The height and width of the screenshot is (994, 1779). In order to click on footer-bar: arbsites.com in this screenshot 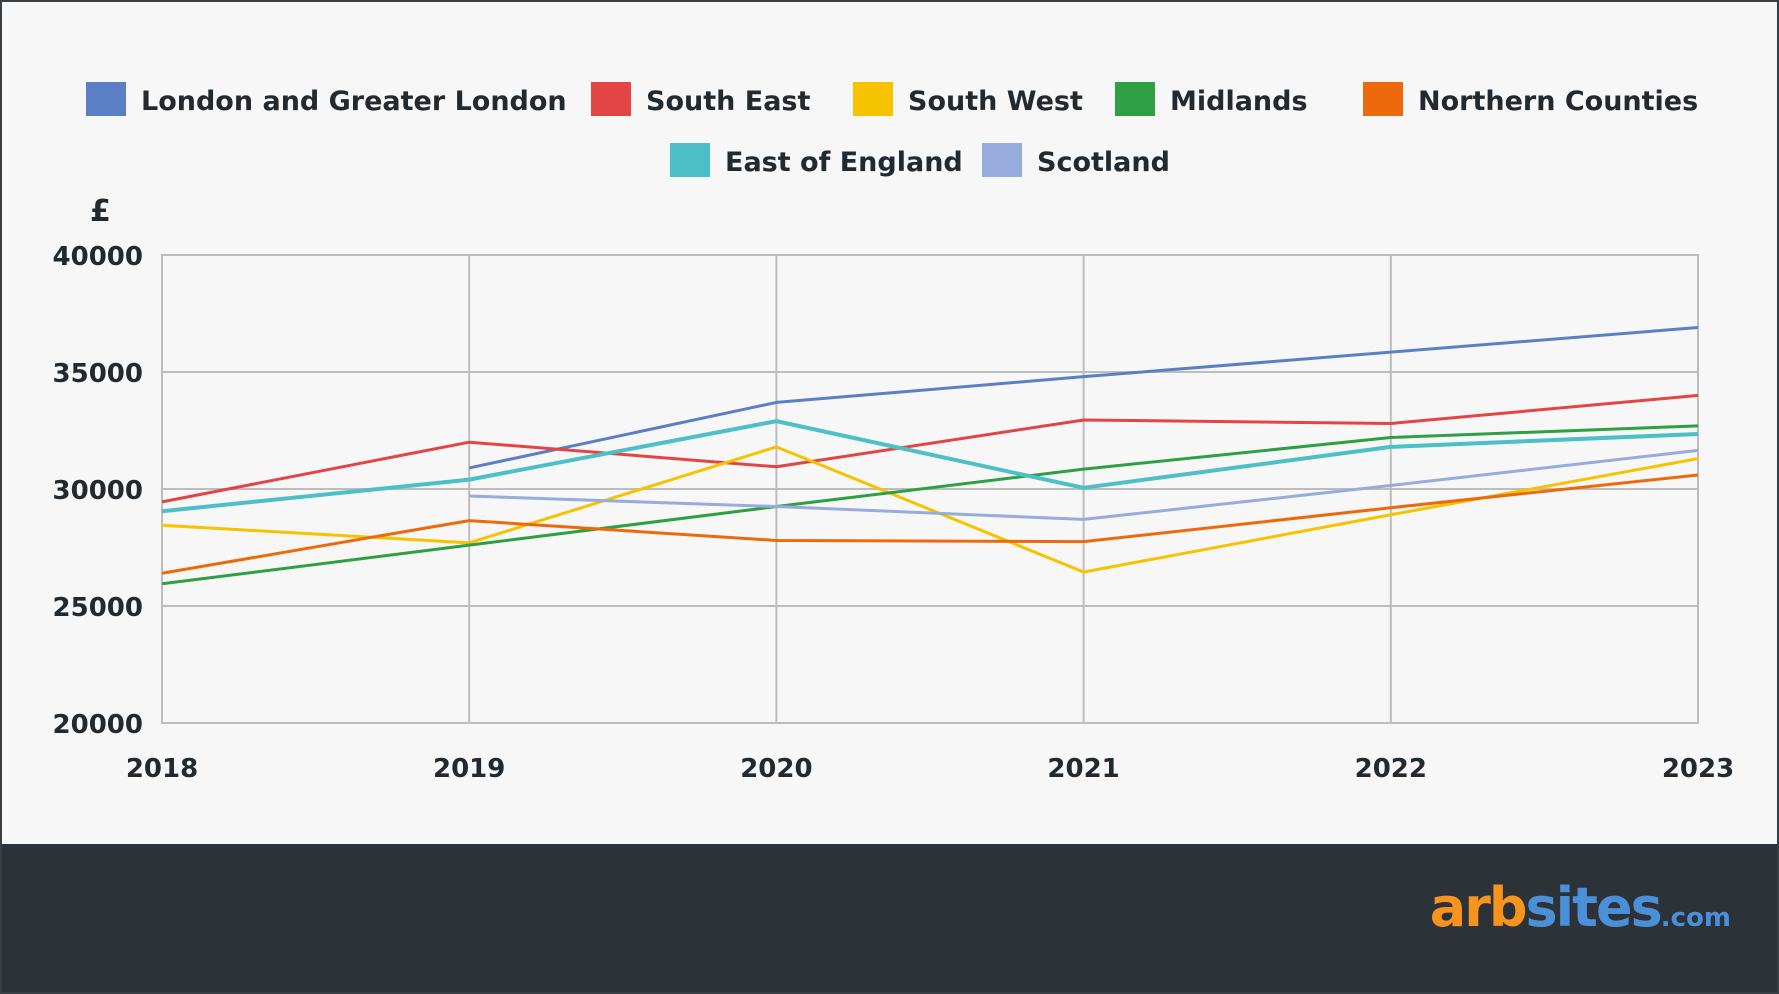, I will do `click(889, 918)`.